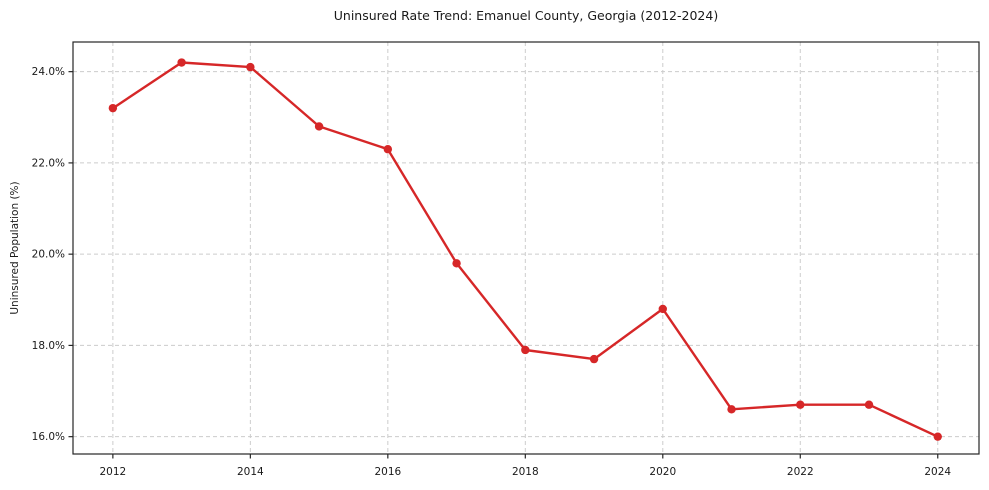 This screenshot has height=490, width=989. I want to click on data-point-2014, so click(250, 67).